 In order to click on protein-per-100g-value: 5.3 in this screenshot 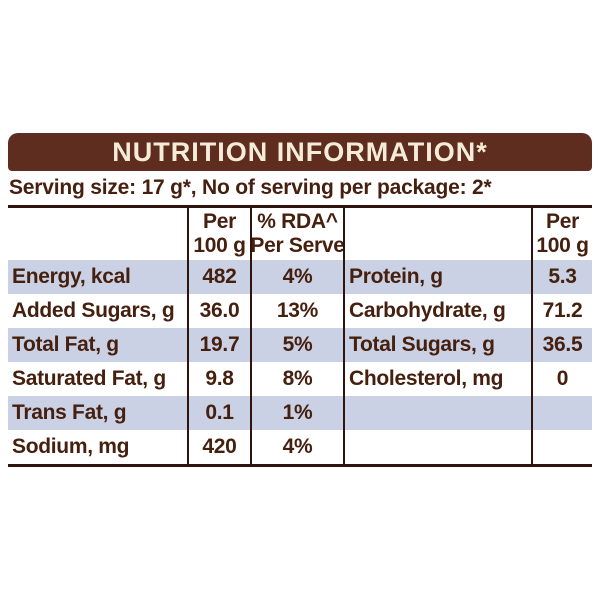, I will do `click(562, 277)`.